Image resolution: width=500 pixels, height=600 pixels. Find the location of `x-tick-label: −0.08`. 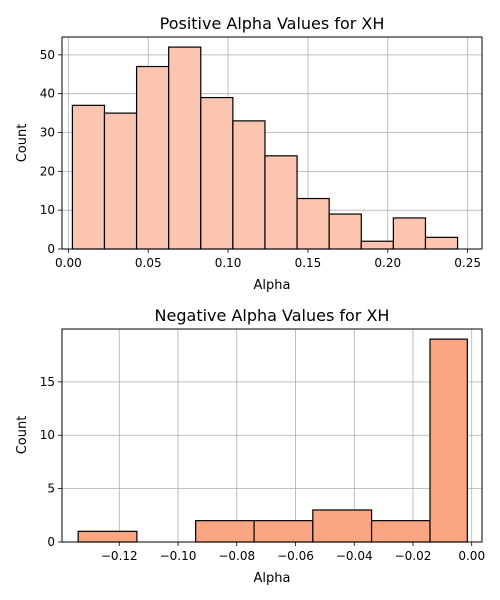

x-tick-label: −0.08 is located at coordinates (236, 556).